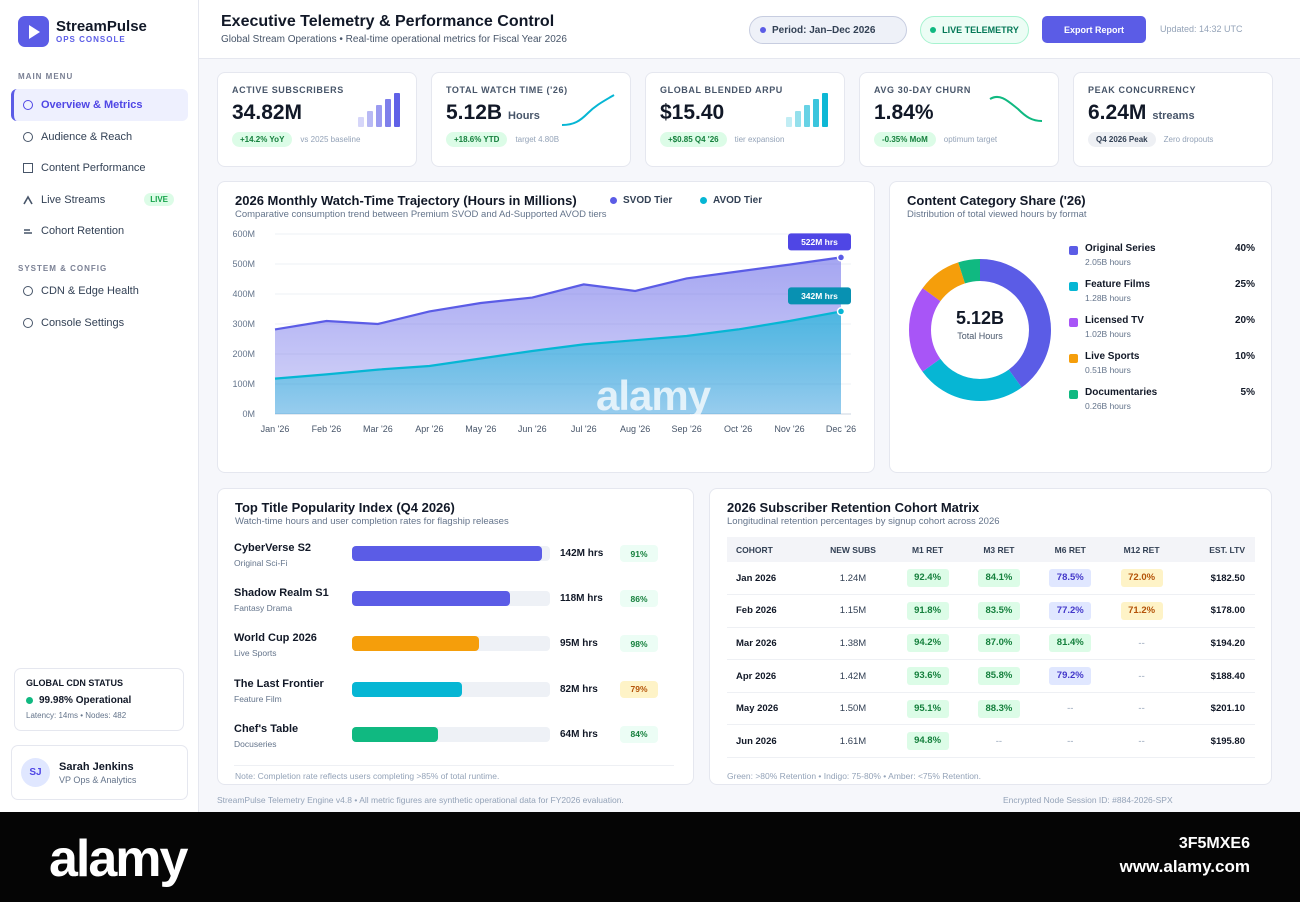 The image size is (1300, 902). What do you see at coordinates (639, 553) in the screenshot?
I see `completion-rate-badge: 91%` at bounding box center [639, 553].